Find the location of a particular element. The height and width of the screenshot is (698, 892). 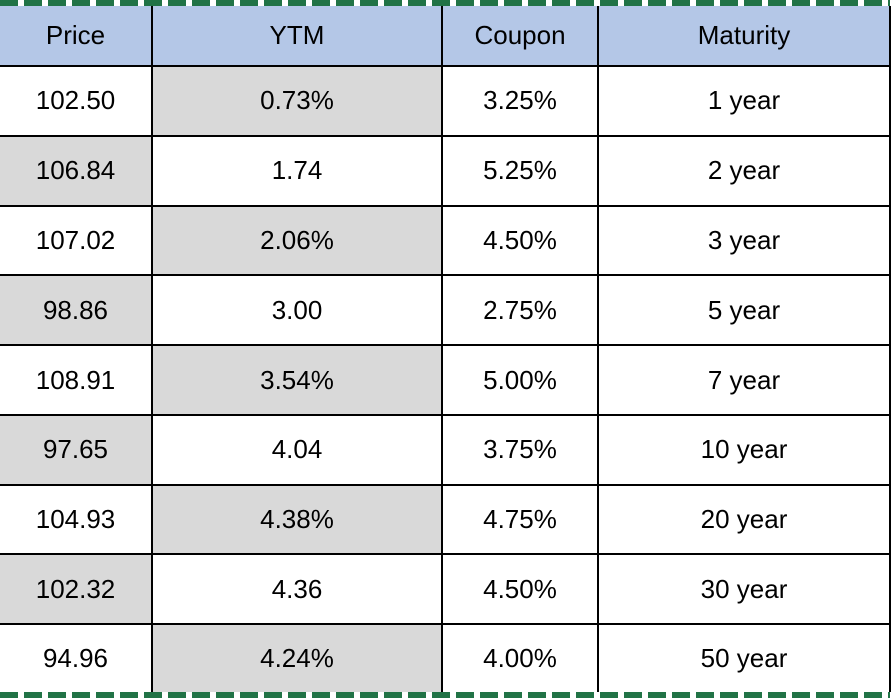

table-row: 107.02 2.06% 4.50% 3 year is located at coordinates (445, 240).